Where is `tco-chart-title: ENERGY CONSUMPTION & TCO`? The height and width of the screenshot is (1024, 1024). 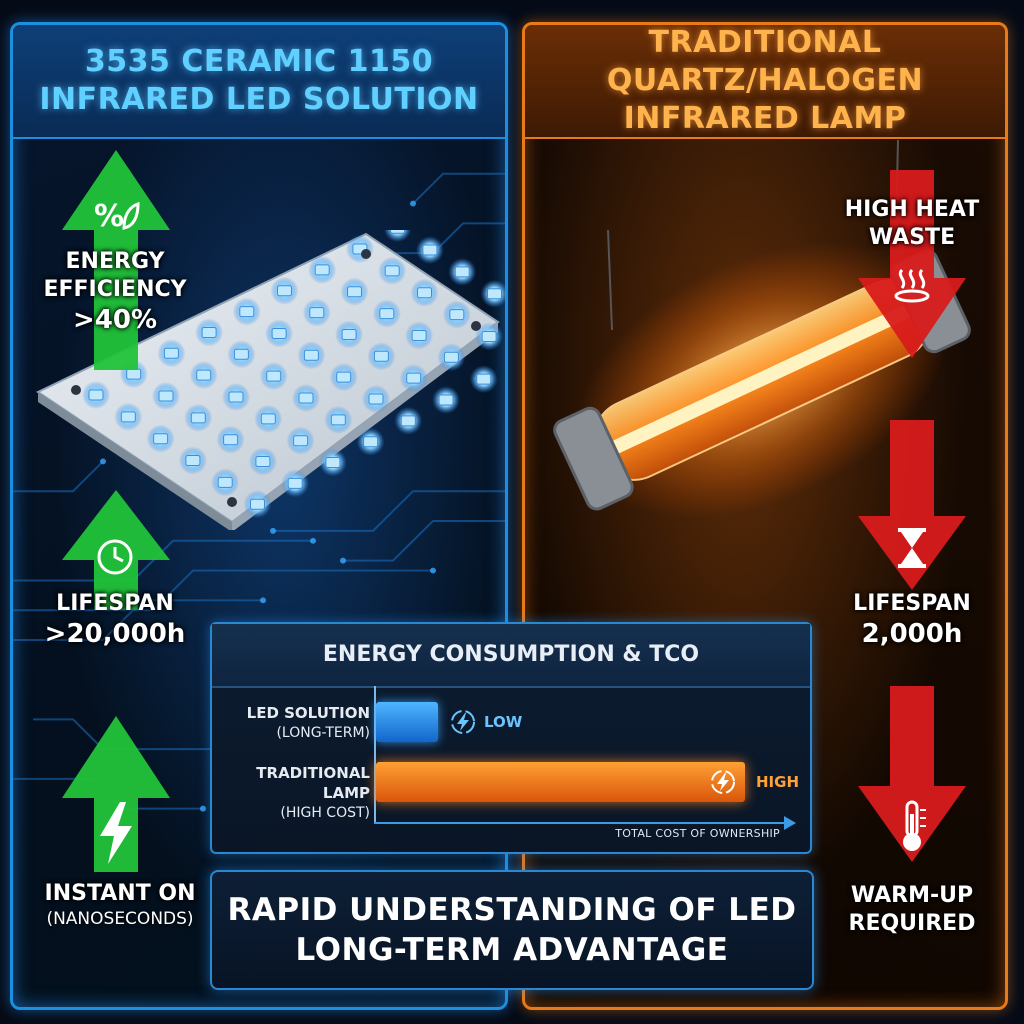
tco-chart-title: ENERGY CONSUMPTION & TCO is located at coordinates (511, 656).